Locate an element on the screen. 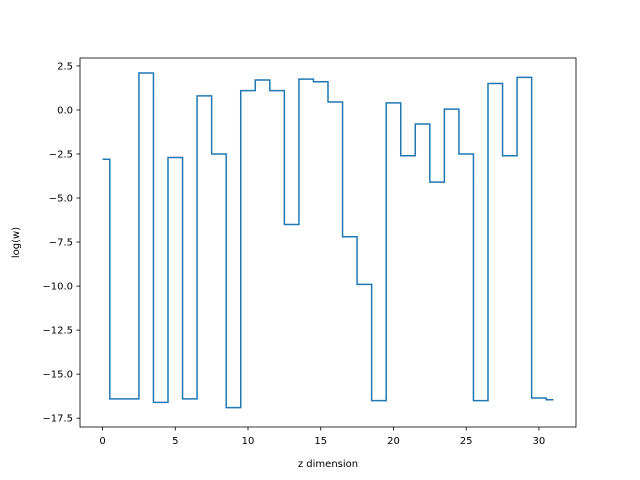 The image size is (640, 480). y-tick-label: −7.5 is located at coordinates (61, 243).